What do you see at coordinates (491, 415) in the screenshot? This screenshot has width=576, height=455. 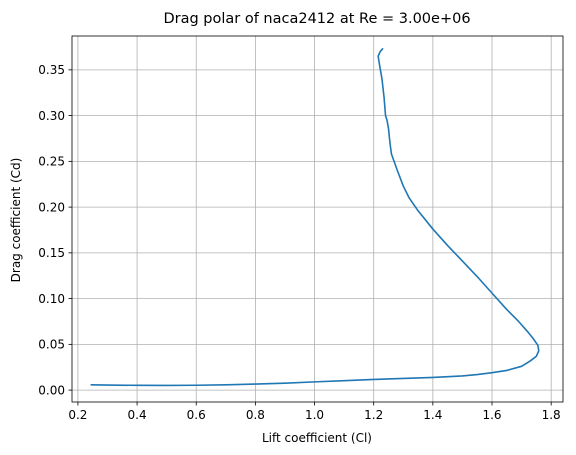 I see `x-tick-label: 1.6` at bounding box center [491, 415].